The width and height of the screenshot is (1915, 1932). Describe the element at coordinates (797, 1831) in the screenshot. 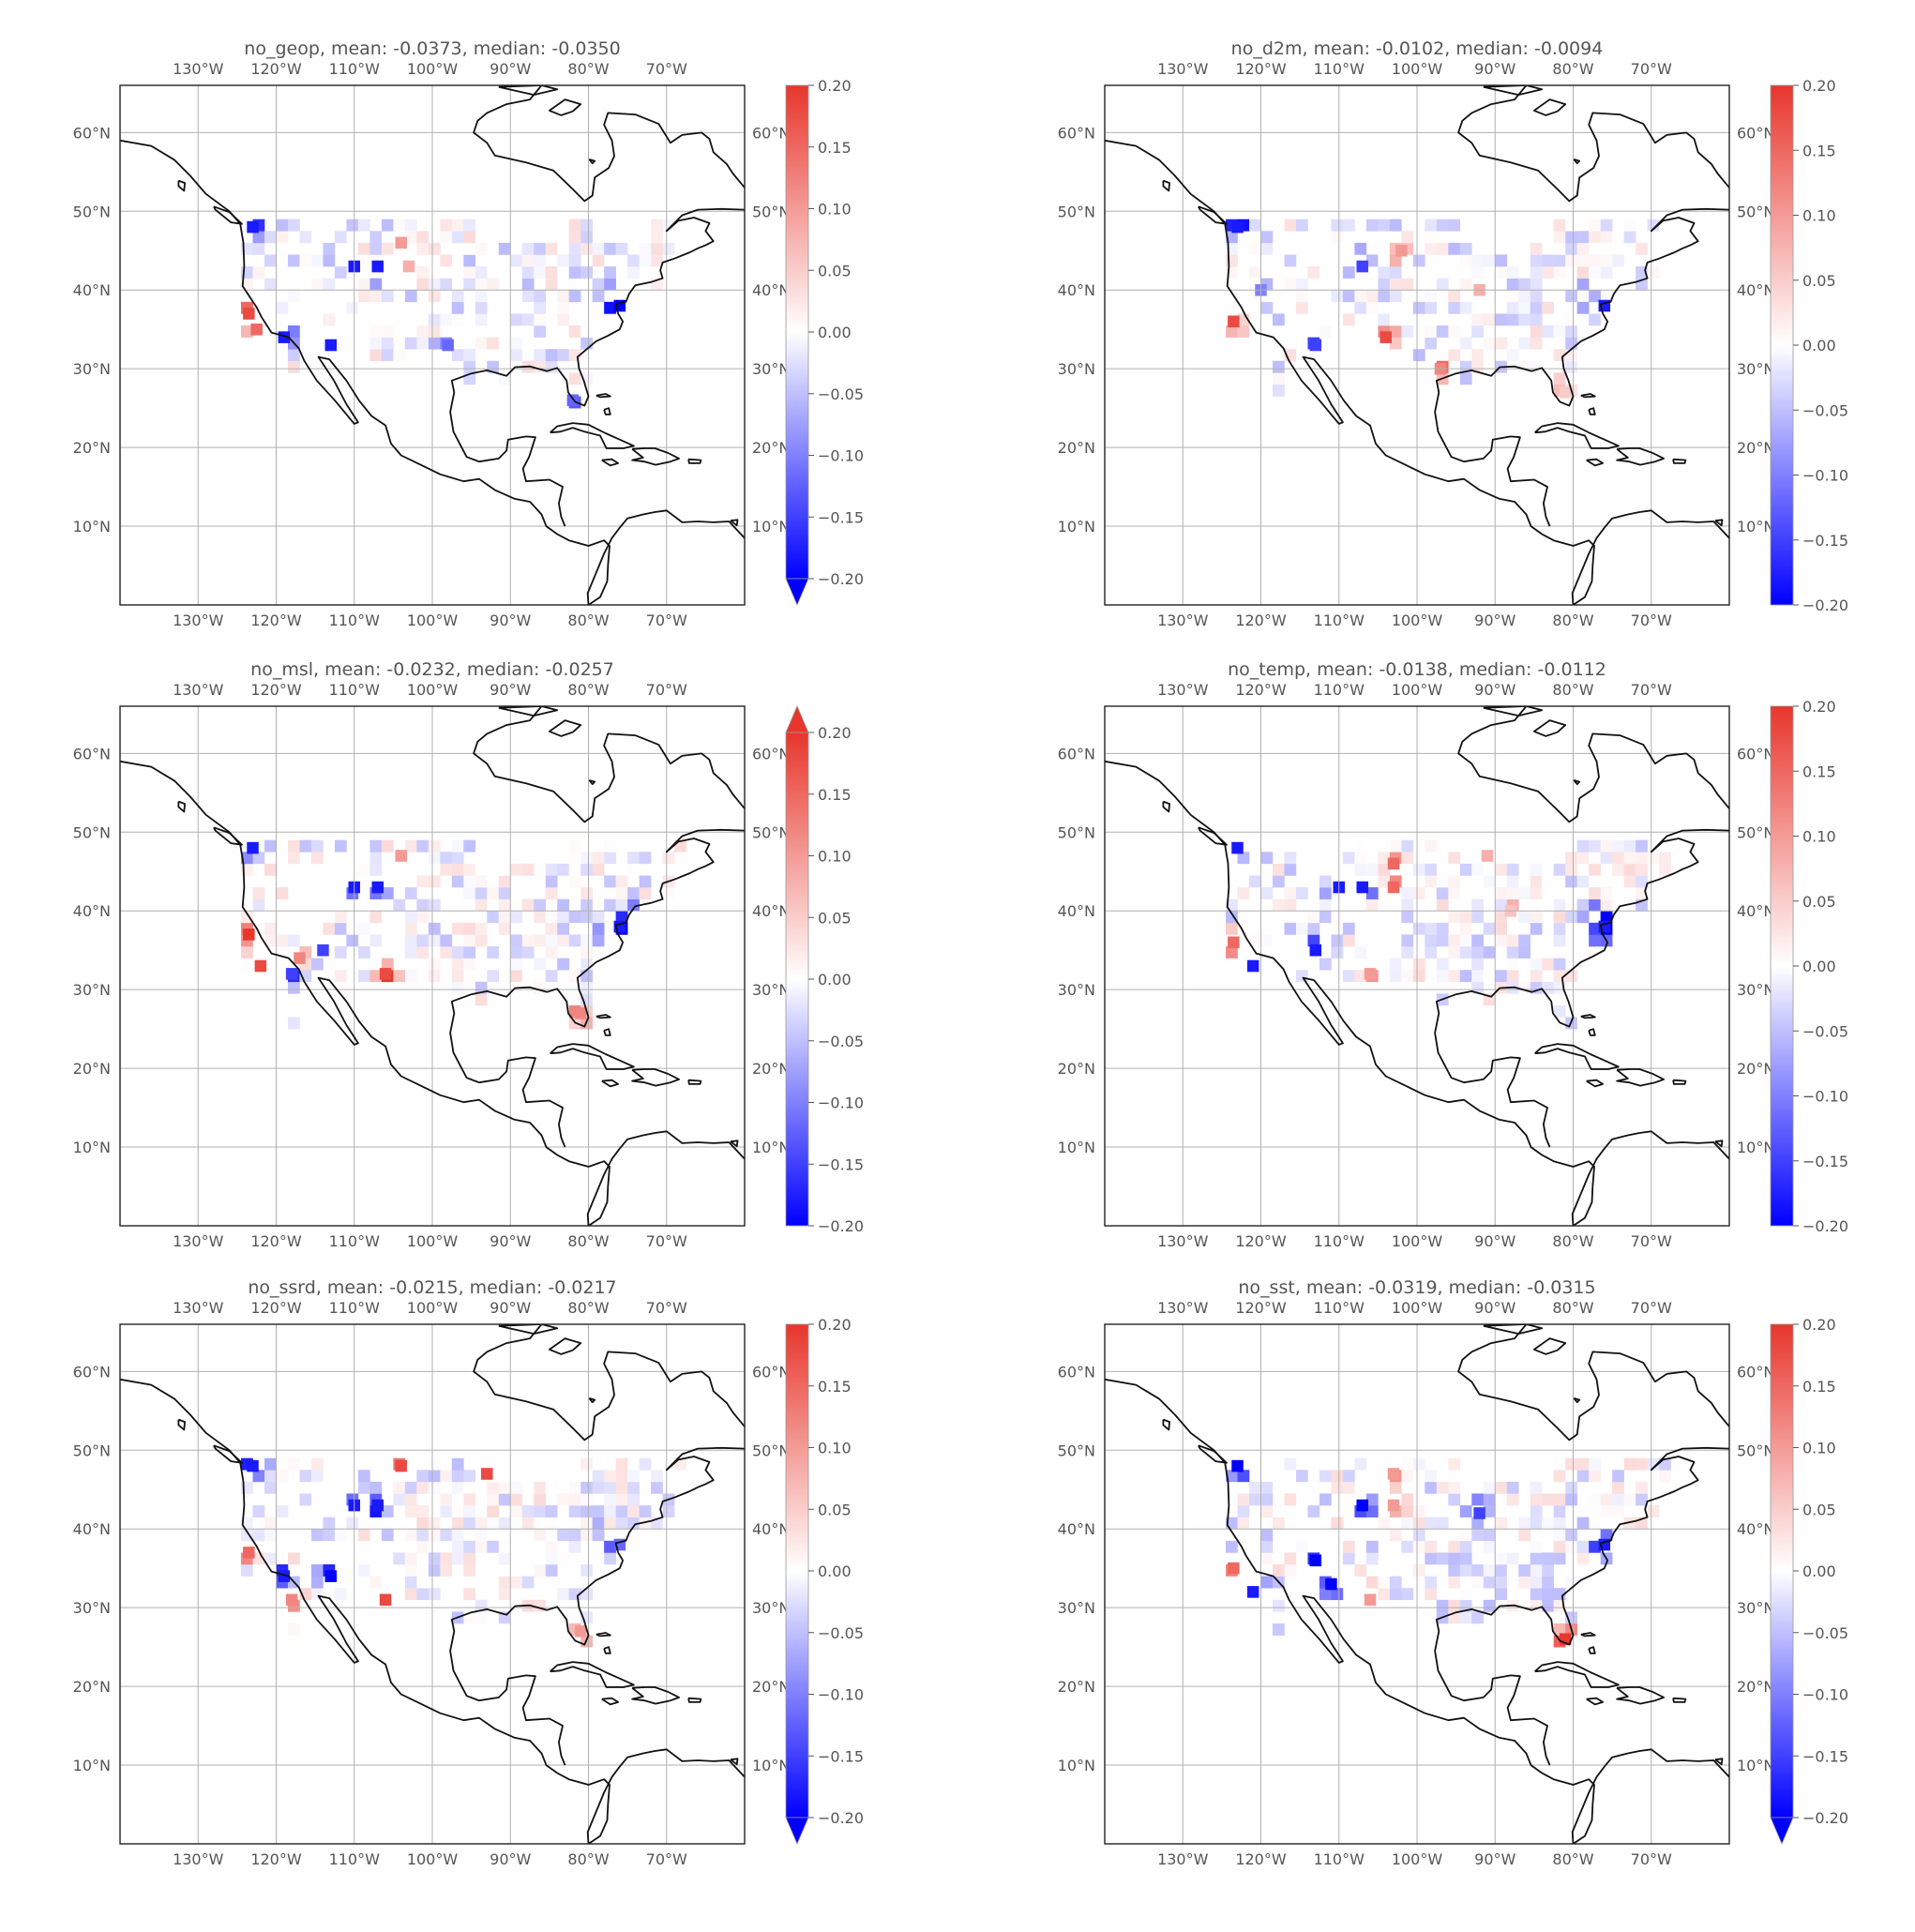

I see `colorbar-extend-min` at that location.